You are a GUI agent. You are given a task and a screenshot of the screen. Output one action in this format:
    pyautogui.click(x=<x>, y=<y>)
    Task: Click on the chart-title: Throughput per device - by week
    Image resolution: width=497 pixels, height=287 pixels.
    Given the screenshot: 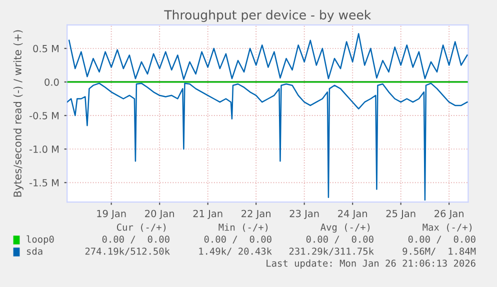 What is the action you would take?
    pyautogui.click(x=268, y=16)
    